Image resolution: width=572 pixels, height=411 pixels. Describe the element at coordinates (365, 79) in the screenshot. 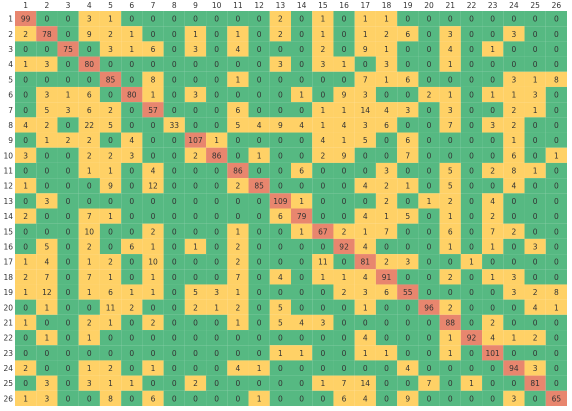

I see `cell-value-label: 7` at that location.